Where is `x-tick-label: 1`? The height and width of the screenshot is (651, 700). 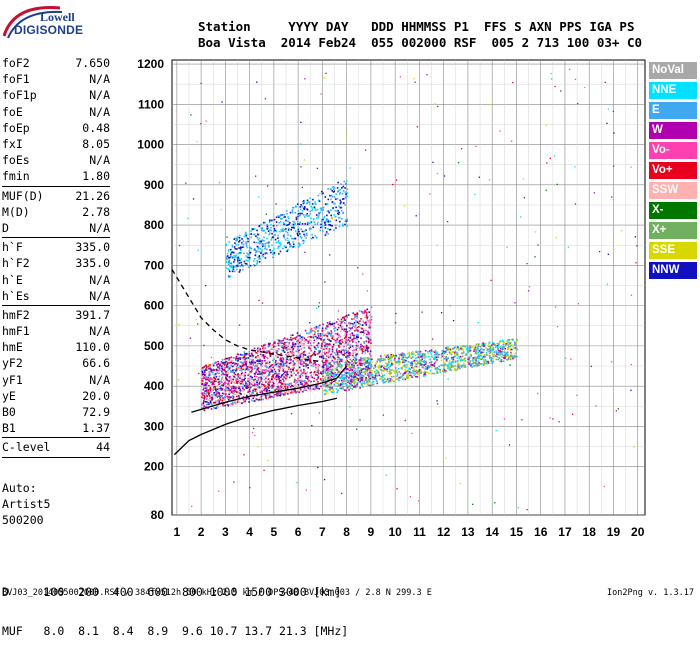
x-tick-label: 1 is located at coordinates (177, 532).